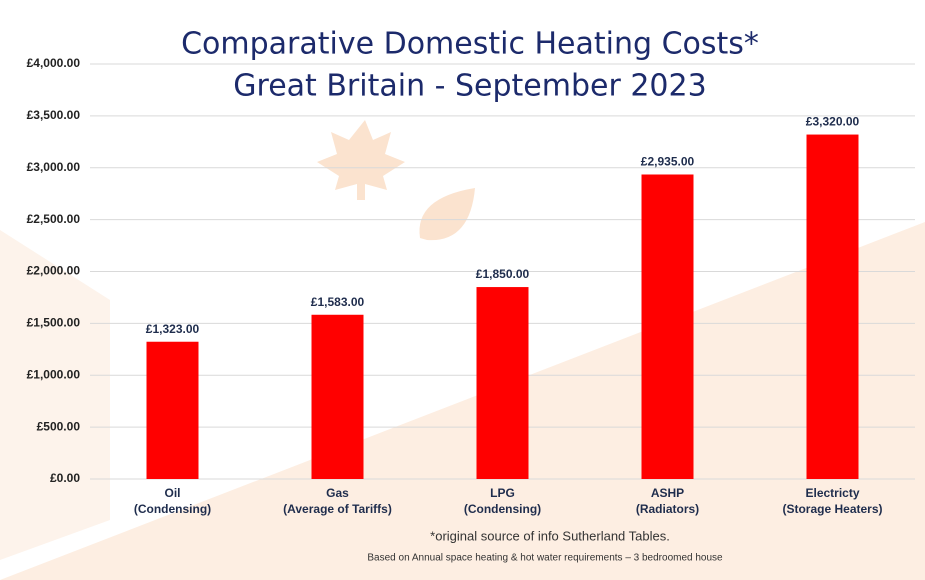 Image resolution: width=925 pixels, height=580 pixels. What do you see at coordinates (54, 374) in the screenshot?
I see `y-tick-label: £1,000.00` at bounding box center [54, 374].